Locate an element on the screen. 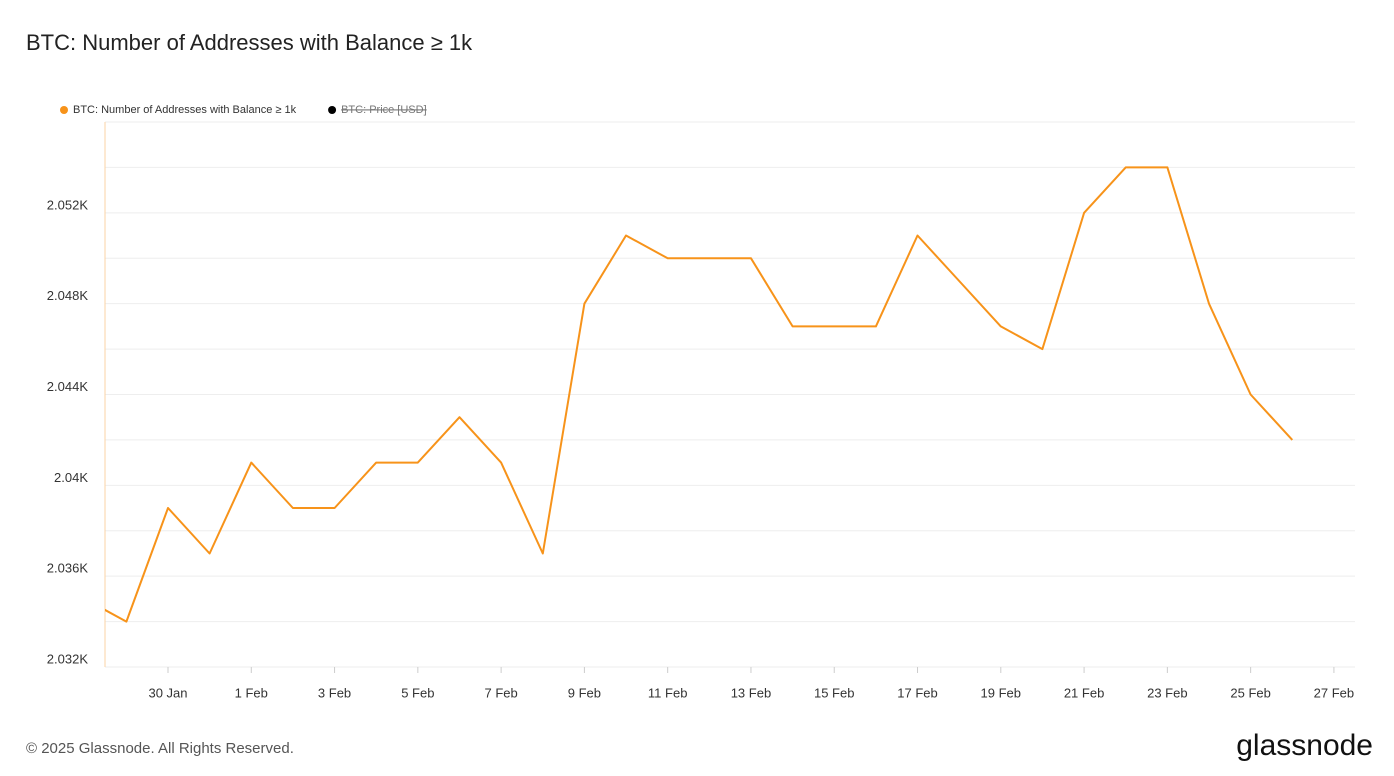 The image size is (1394, 776). footer: © 2025 Glassnode. All Rights Reserved. is located at coordinates (160, 748).